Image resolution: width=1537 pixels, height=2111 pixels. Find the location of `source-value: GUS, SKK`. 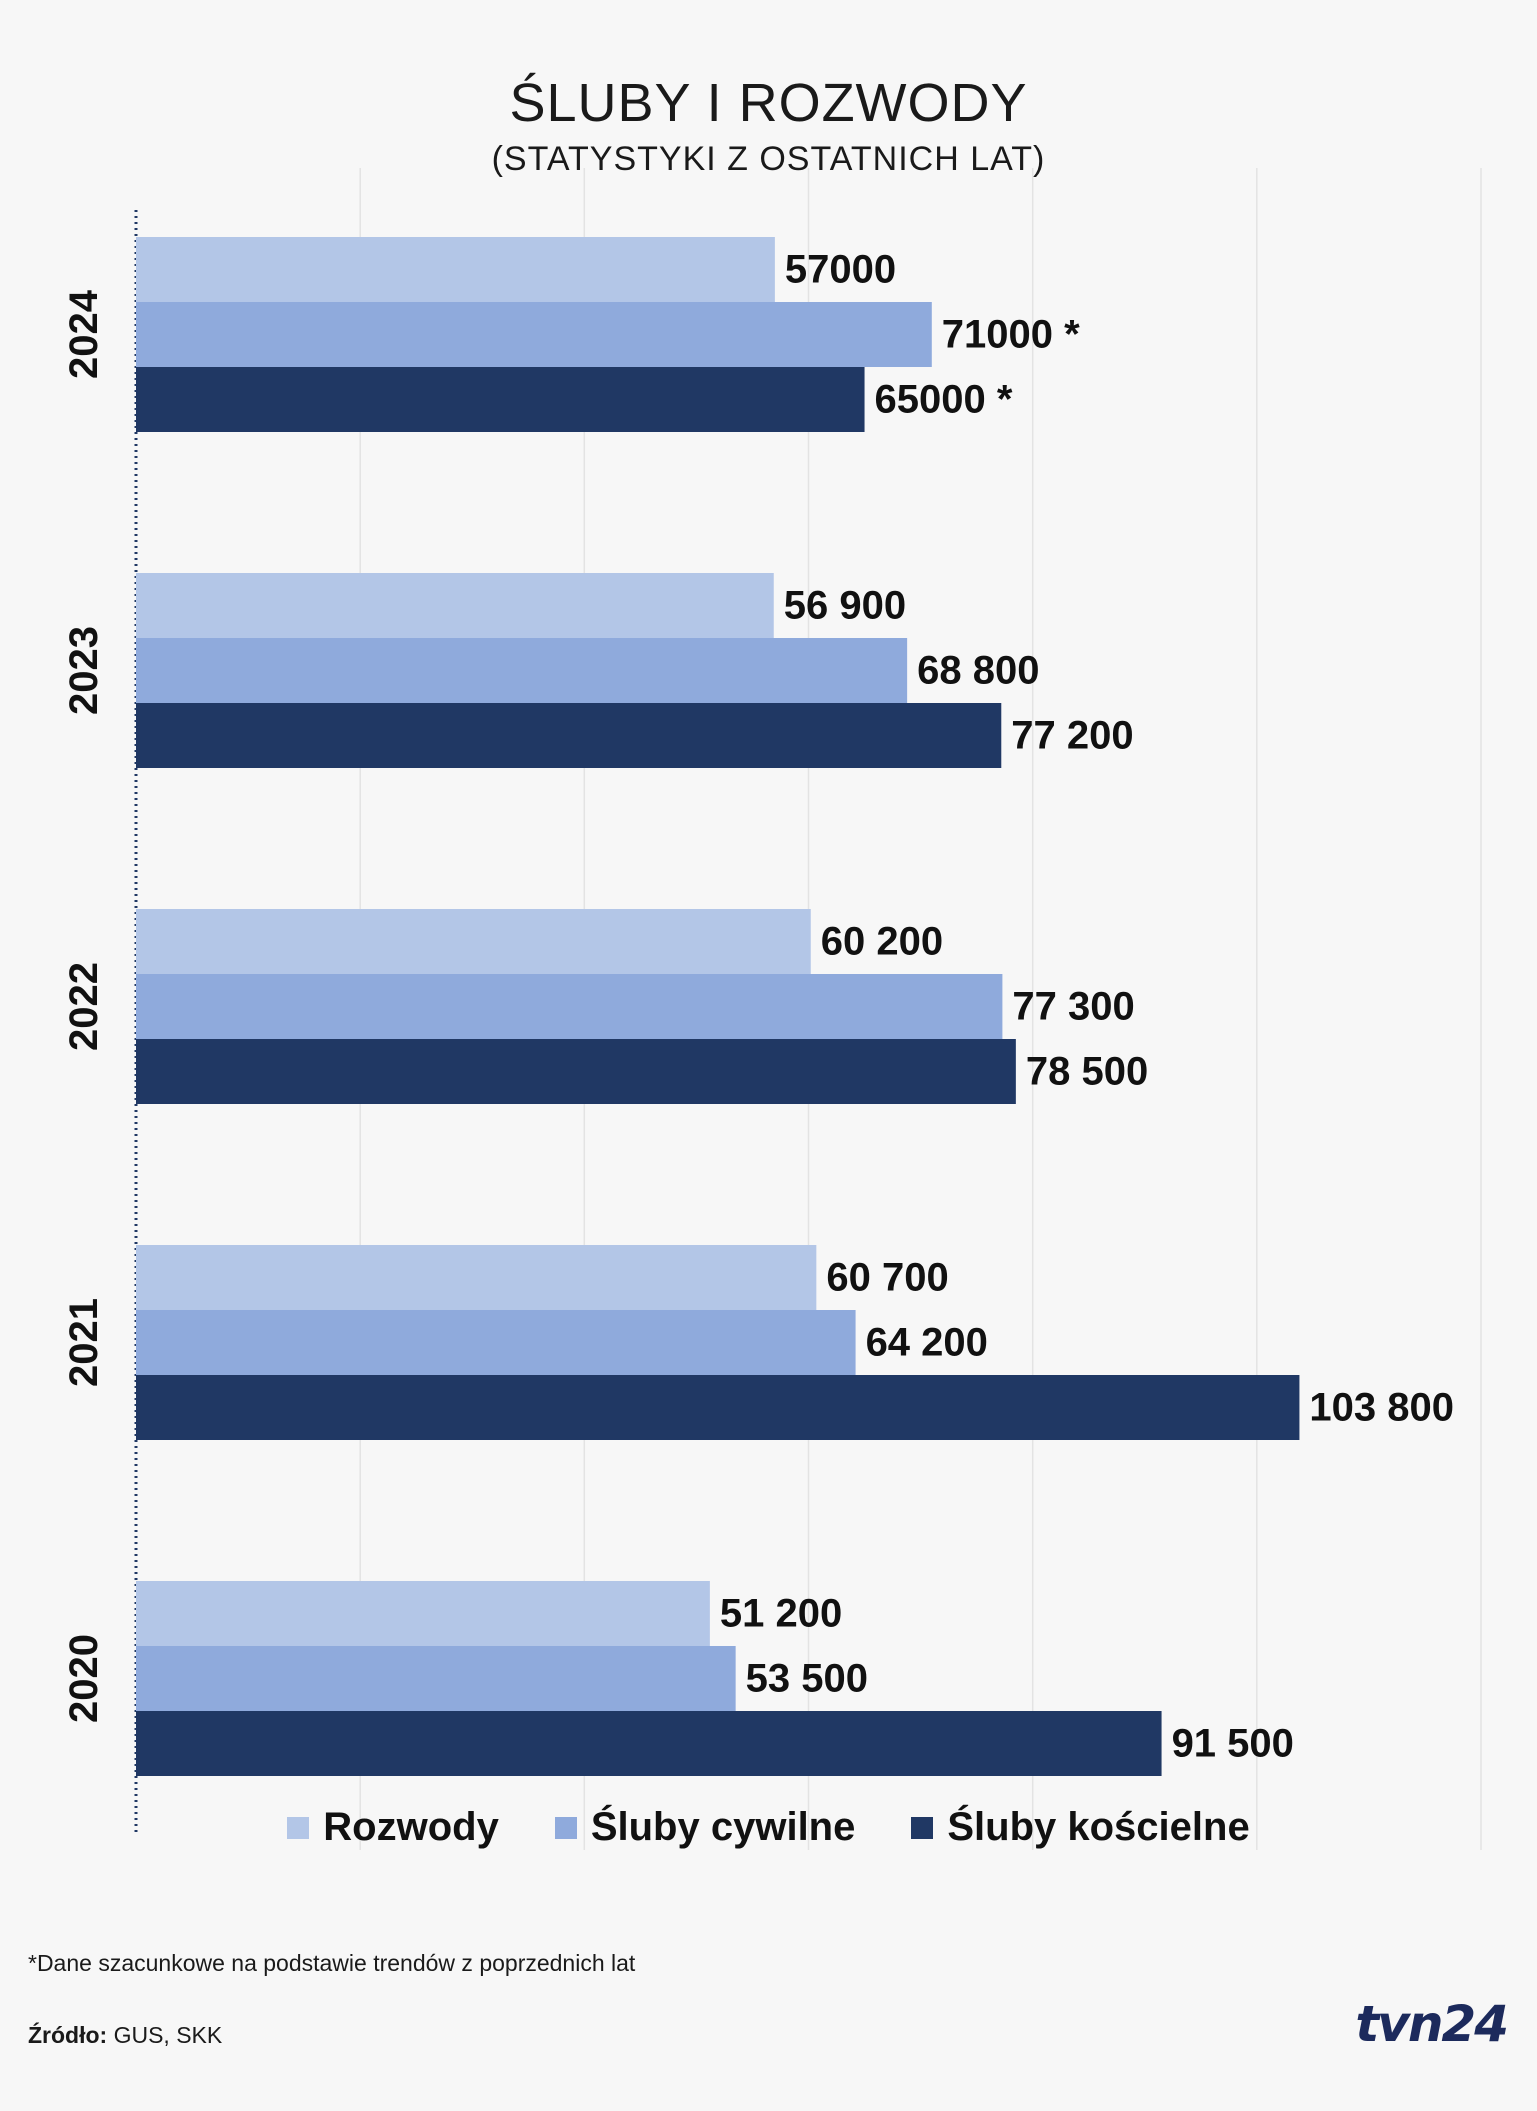

source-value: GUS, SKK is located at coordinates (165, 2035).